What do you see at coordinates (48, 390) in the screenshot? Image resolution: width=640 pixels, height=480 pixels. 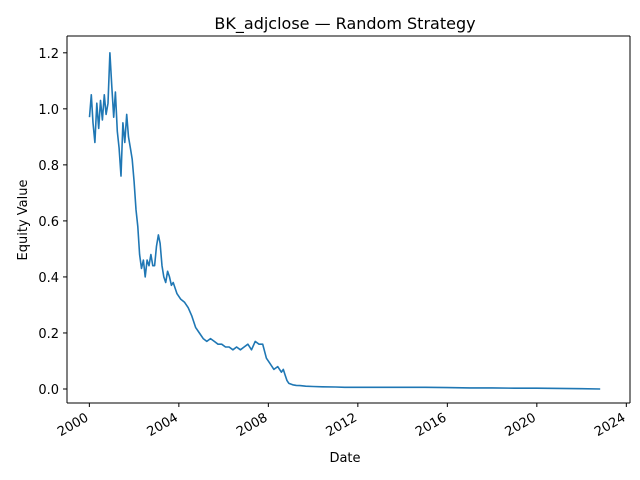 I see `y-tick-label: 0.0` at bounding box center [48, 390].